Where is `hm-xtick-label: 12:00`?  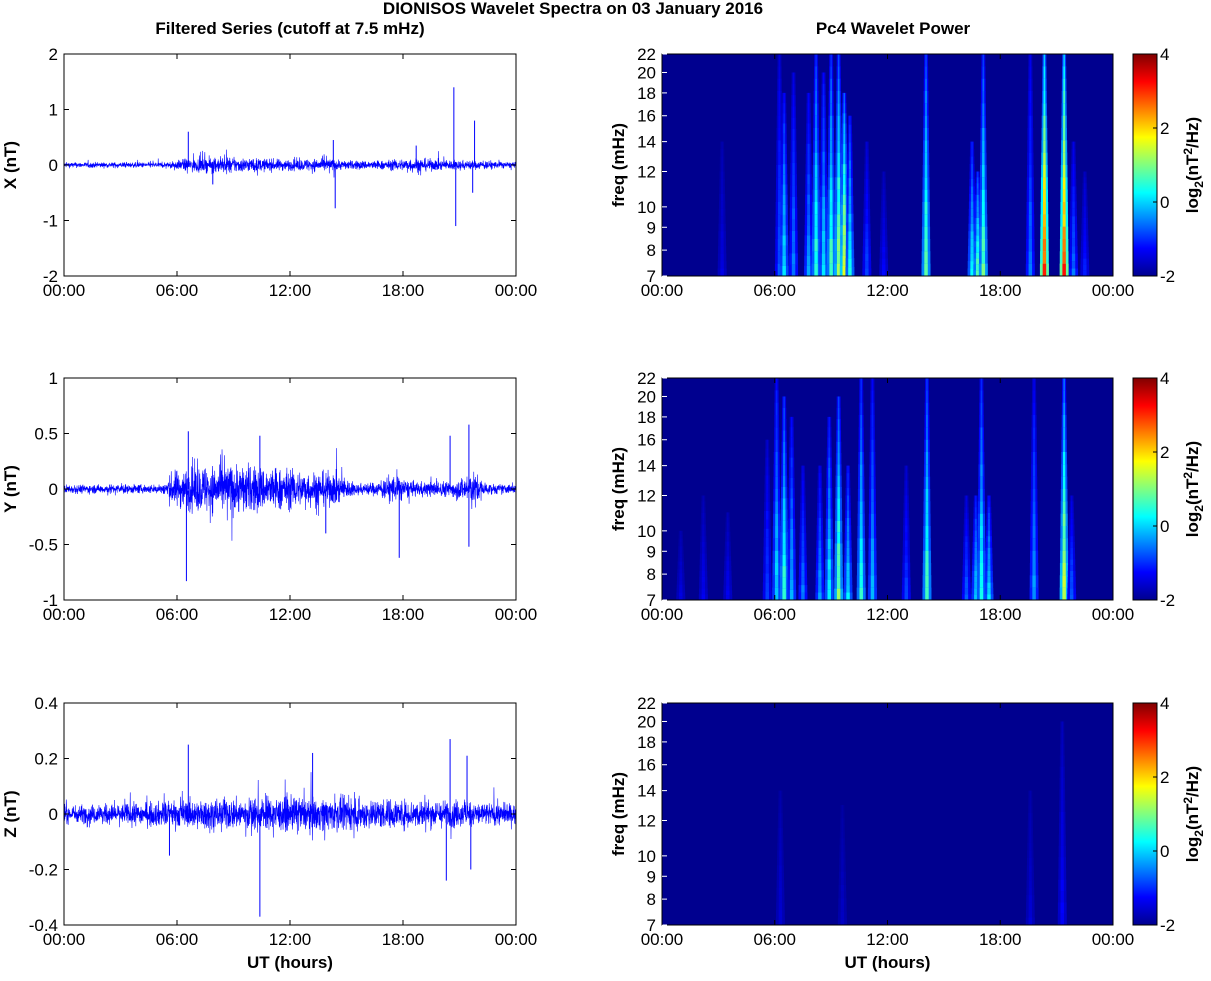 hm-xtick-label: 12:00 is located at coordinates (887, 614).